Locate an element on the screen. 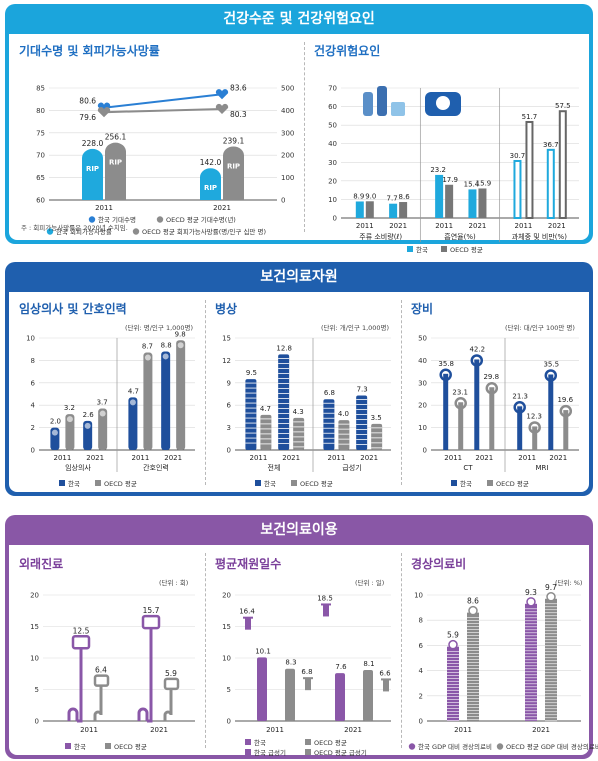 The image size is (598, 761). data-label: 29.8 is located at coordinates (491, 377).